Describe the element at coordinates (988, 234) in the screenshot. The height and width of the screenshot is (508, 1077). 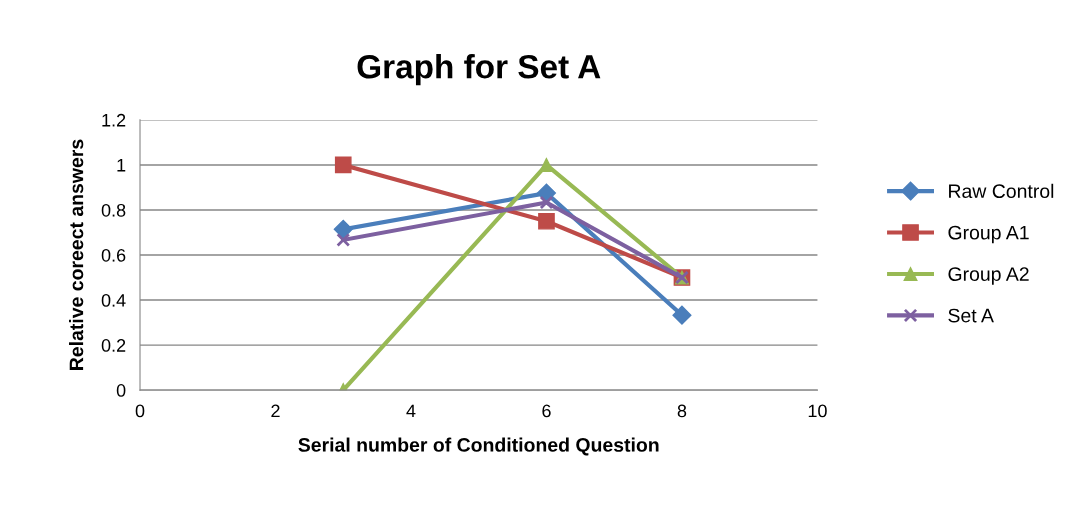
I see `legend-label: Group A1` at that location.